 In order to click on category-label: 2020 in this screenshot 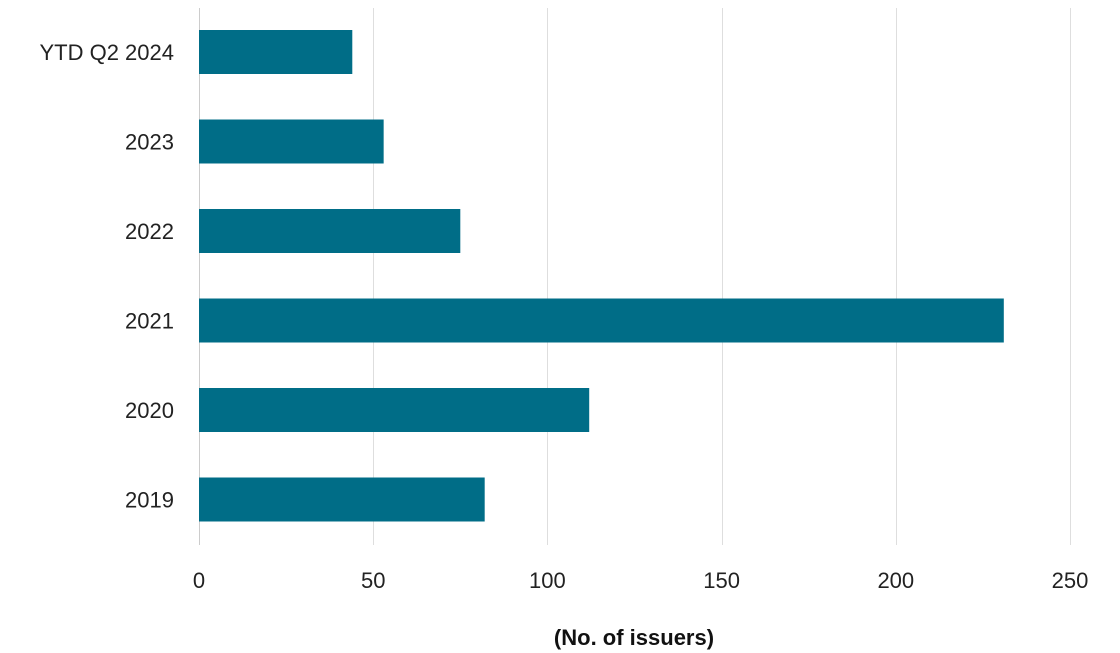, I will do `click(149, 410)`.